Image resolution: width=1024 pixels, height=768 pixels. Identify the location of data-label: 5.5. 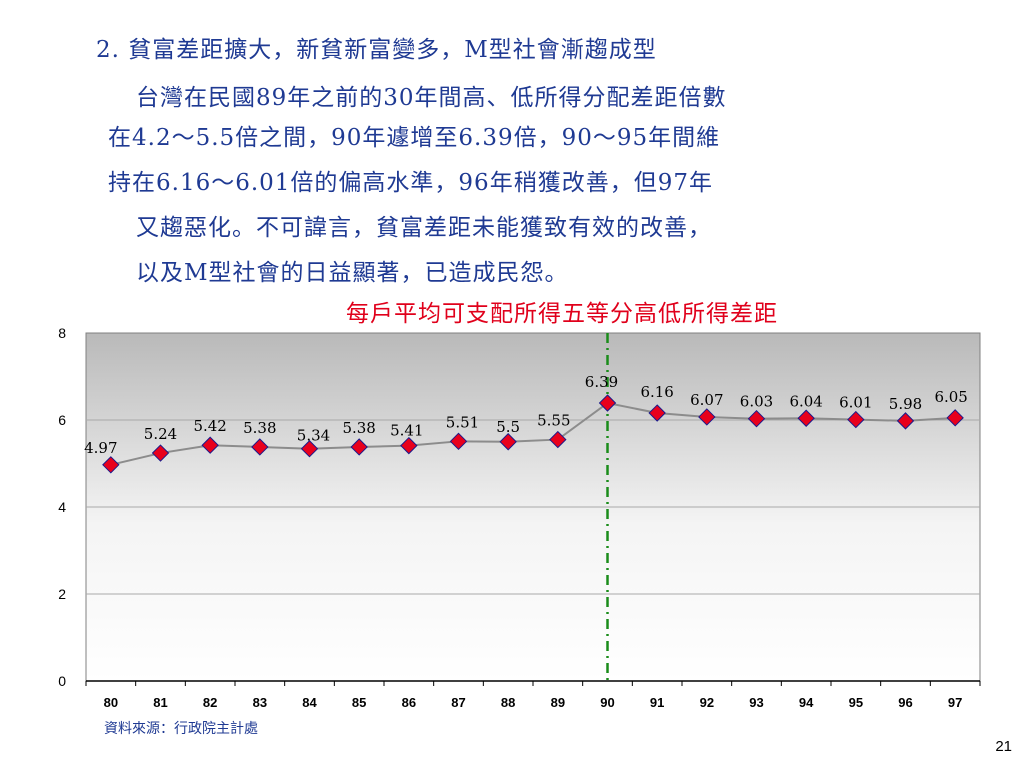
(508, 427).